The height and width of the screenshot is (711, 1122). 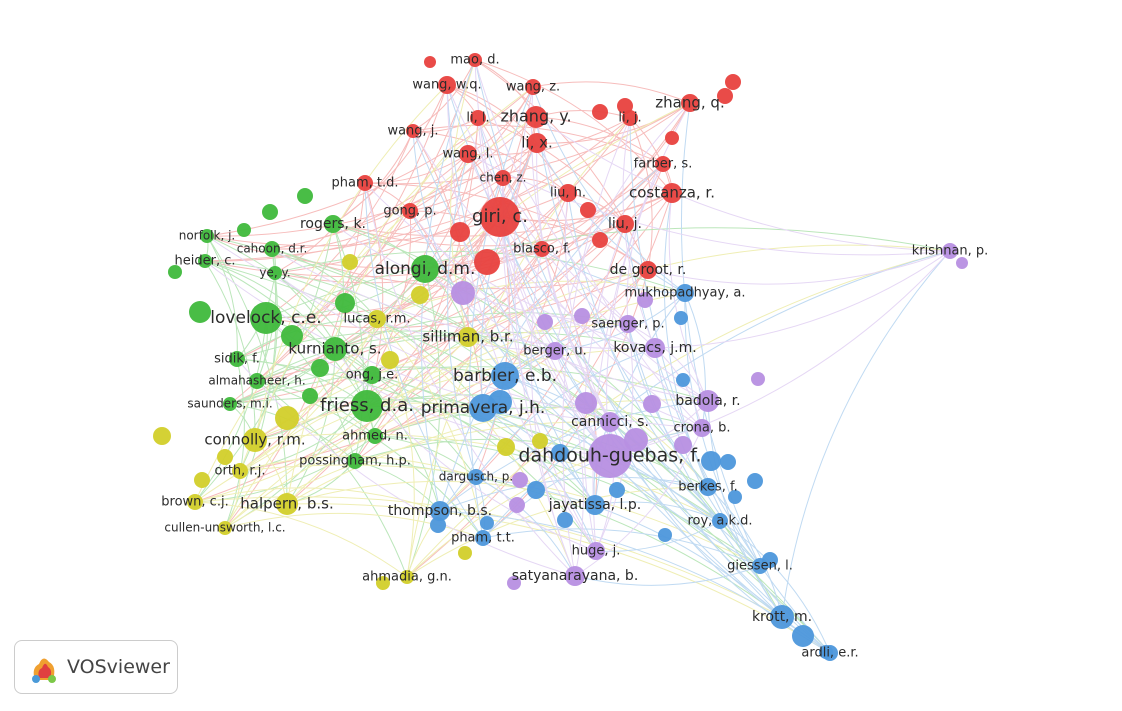 What do you see at coordinates (476, 477) in the screenshot?
I see `node-label: dargusch, p.` at bounding box center [476, 477].